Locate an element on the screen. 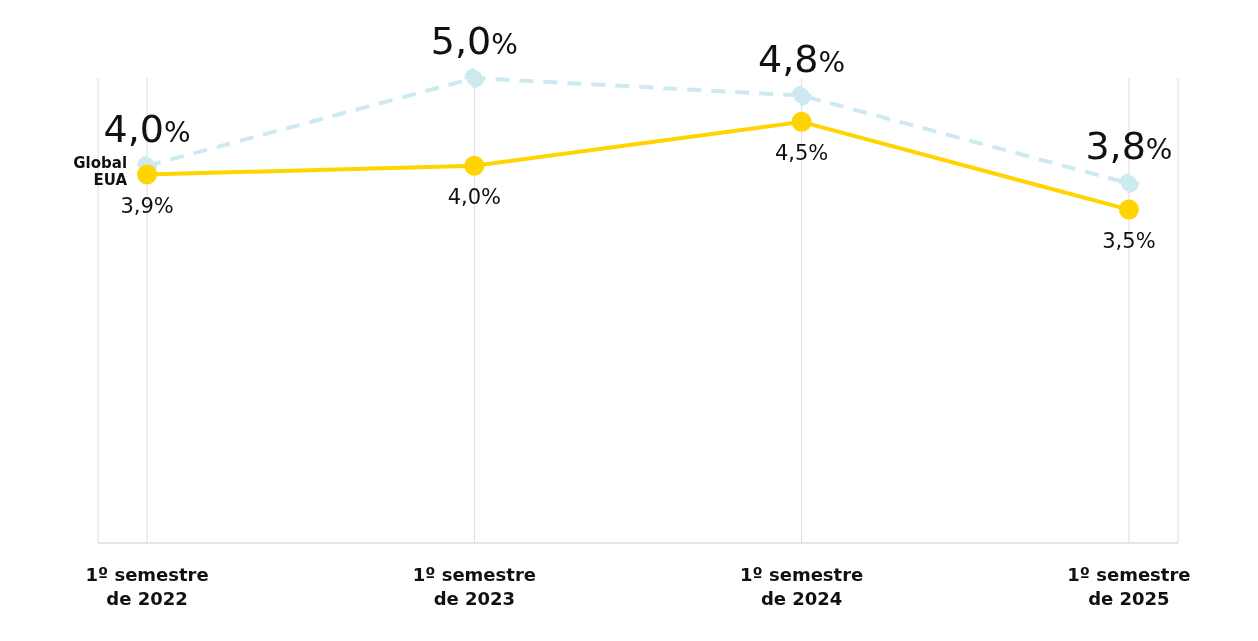 The image size is (1258, 641). data-label: 5,0% is located at coordinates (474, 41).